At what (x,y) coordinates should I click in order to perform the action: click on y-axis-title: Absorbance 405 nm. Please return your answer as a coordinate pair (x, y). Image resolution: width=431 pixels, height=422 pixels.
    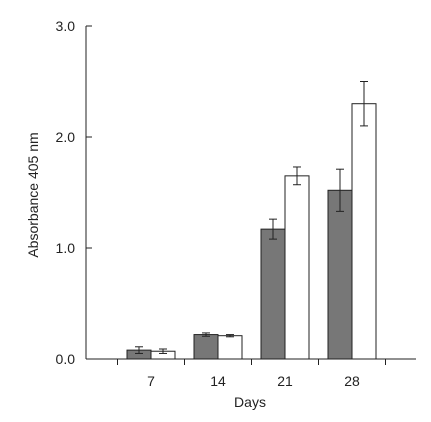
    Looking at the image, I should click on (33, 194).